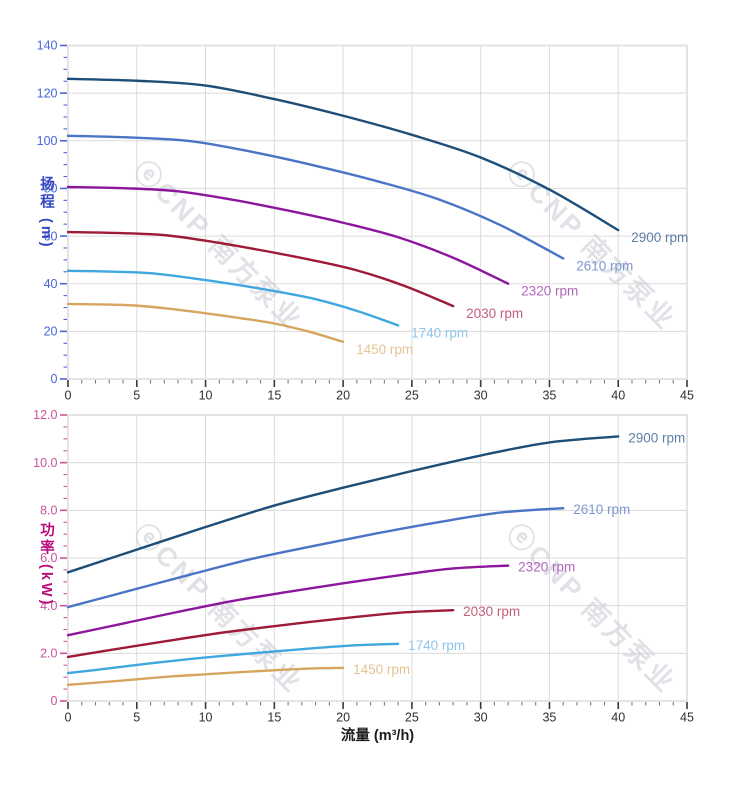  What do you see at coordinates (48, 558) in the screenshot?
I see `y-axis-tick-label: 6.0` at bounding box center [48, 558].